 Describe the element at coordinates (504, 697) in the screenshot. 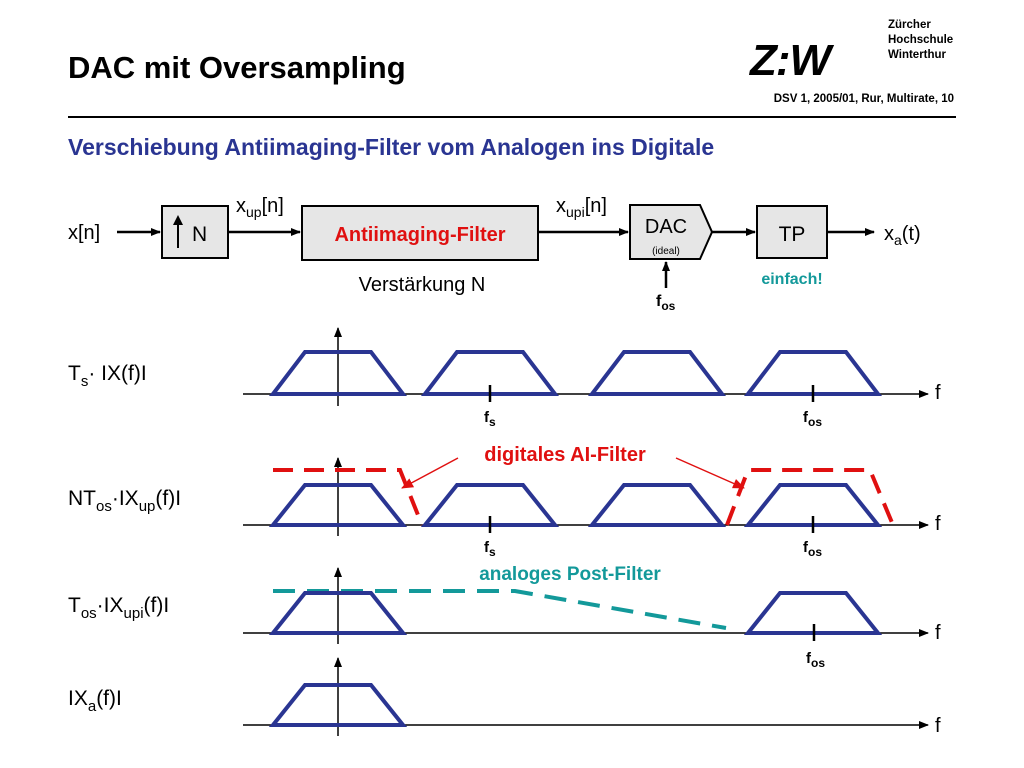

I see `spectrum-row-4: IXa(f)I f` at that location.